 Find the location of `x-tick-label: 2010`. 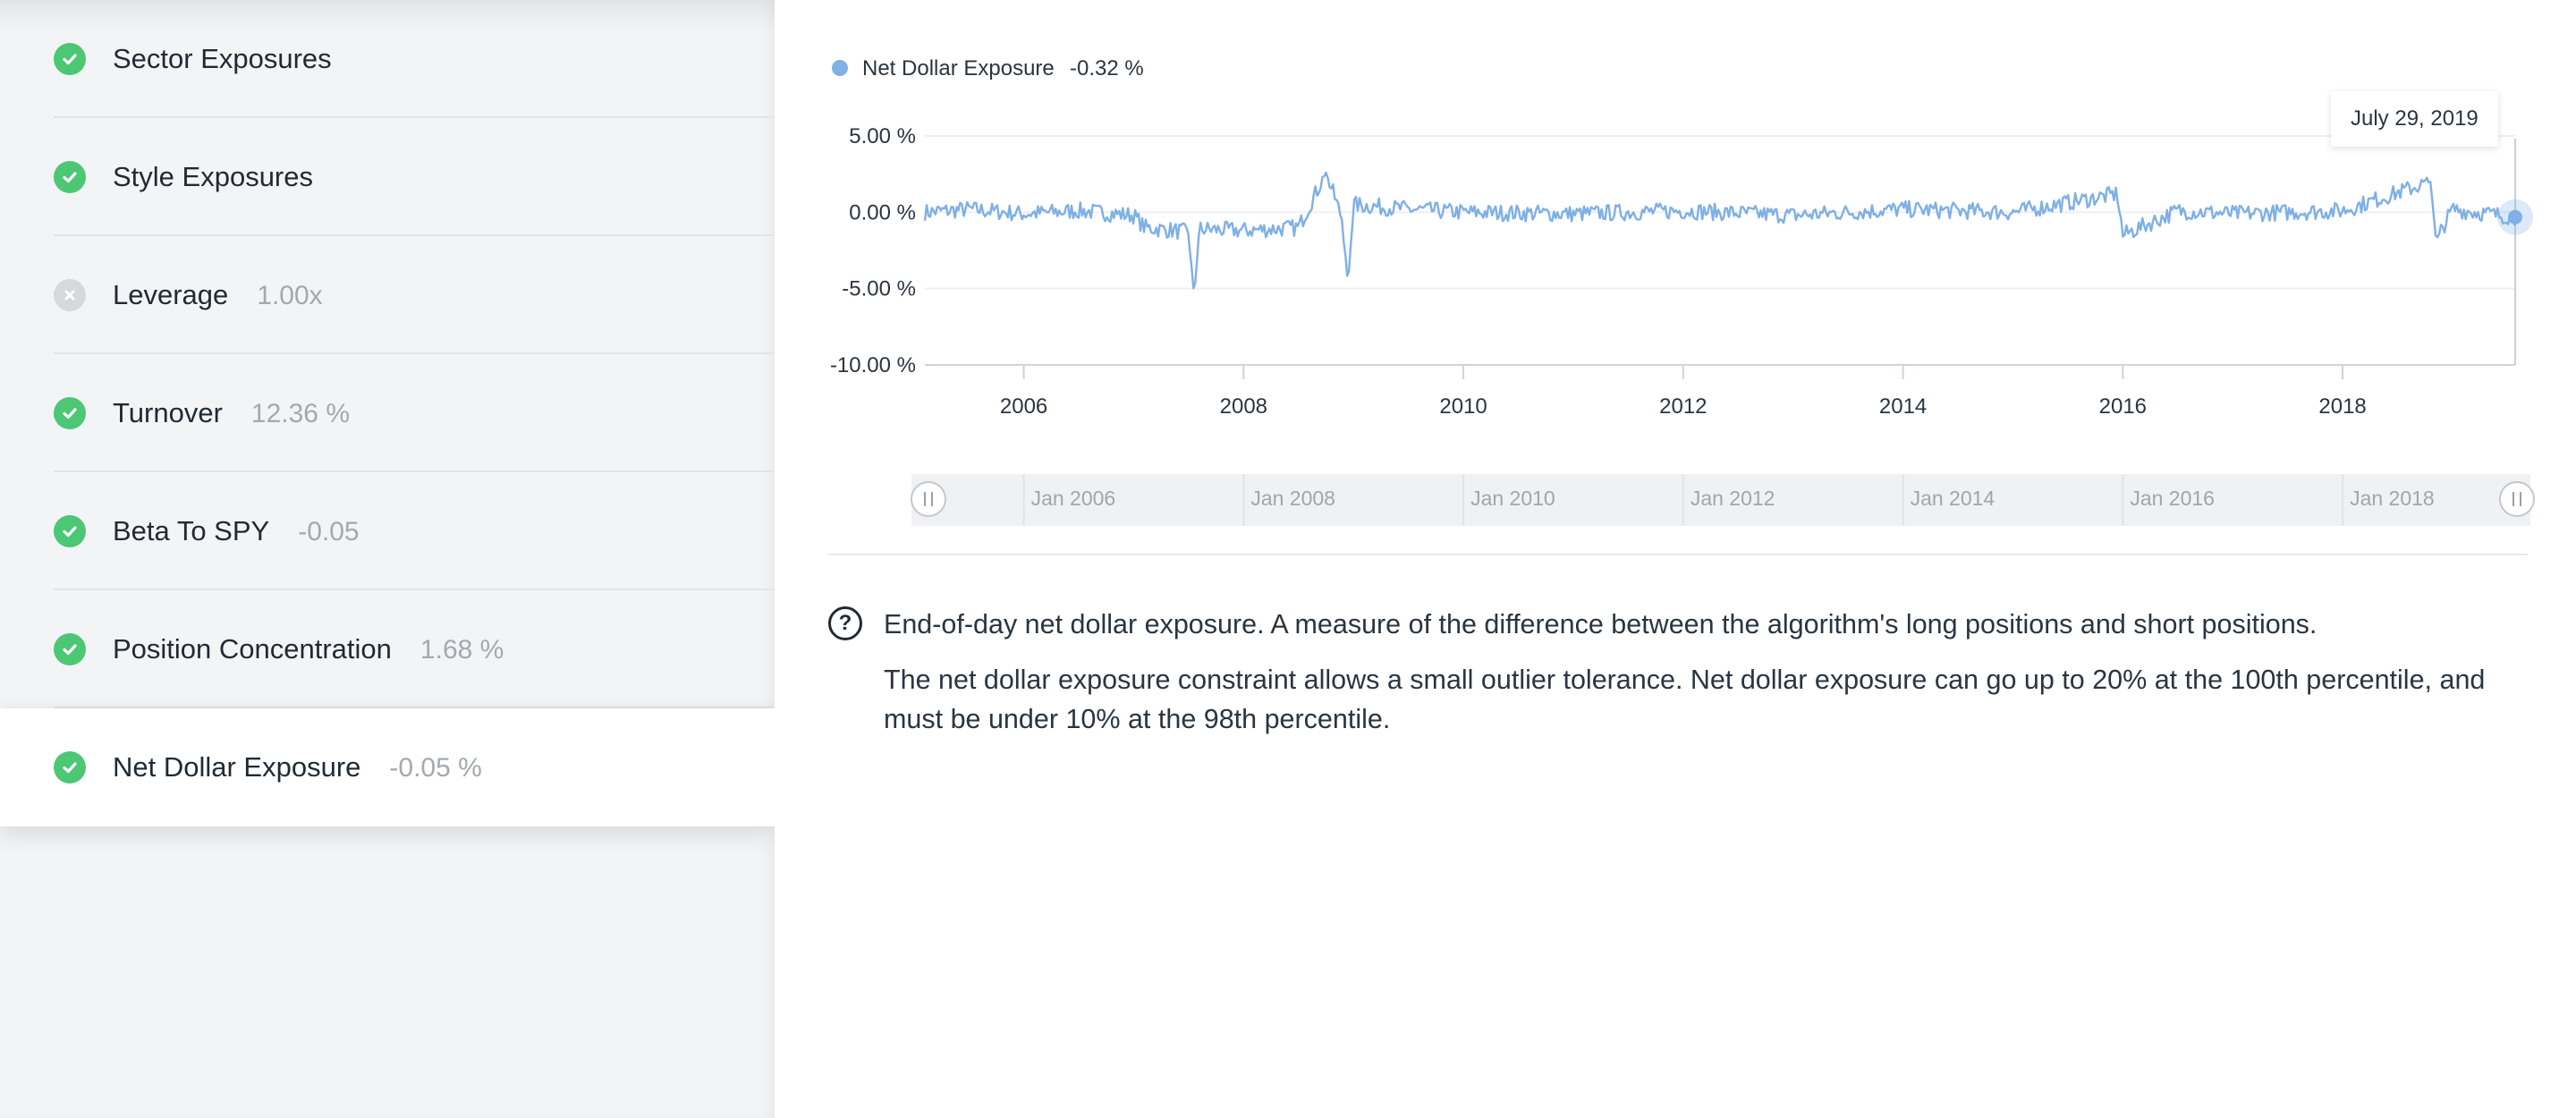

x-tick-label: 2010 is located at coordinates (1463, 406).